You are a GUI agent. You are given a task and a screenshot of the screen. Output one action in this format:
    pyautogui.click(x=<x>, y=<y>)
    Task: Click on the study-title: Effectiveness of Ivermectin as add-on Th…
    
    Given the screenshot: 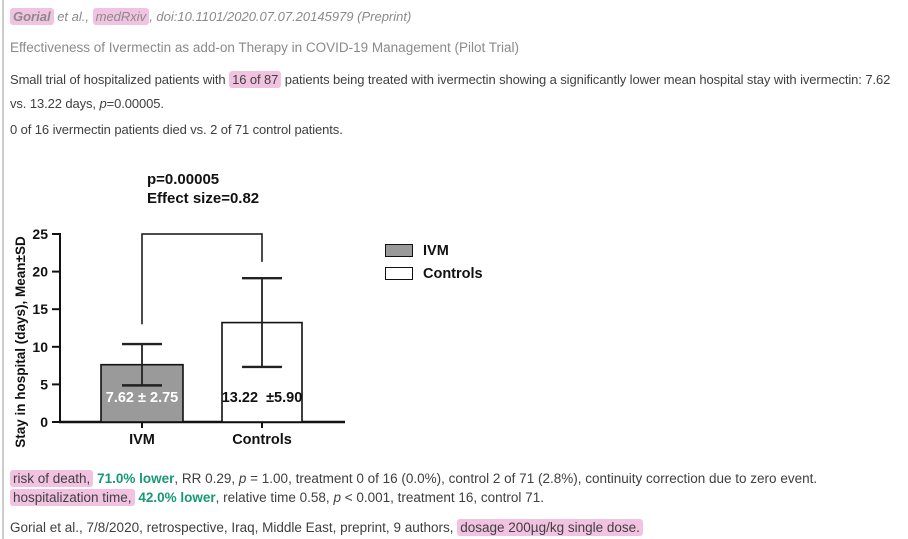 What is the action you would take?
    pyautogui.click(x=264, y=47)
    